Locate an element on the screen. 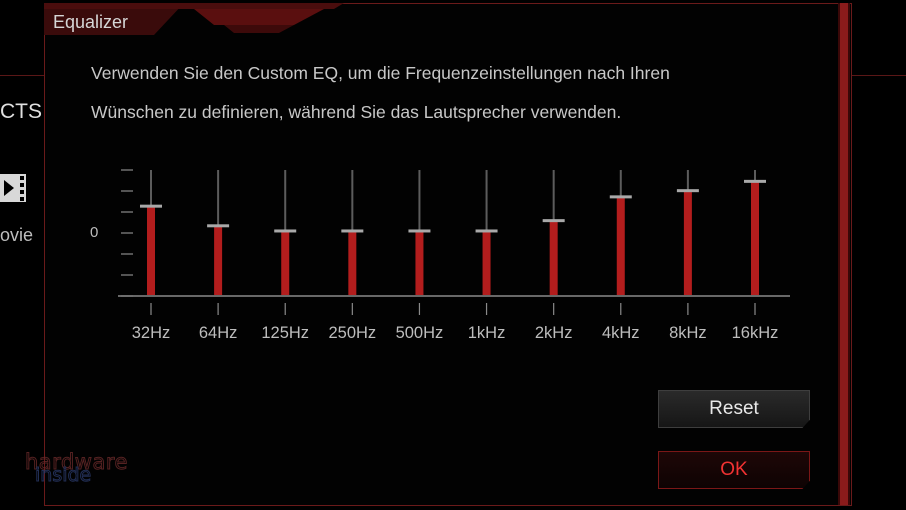 This screenshot has height=510, width=906. watermark-logo: hardware inside is located at coordinates (85, 468).